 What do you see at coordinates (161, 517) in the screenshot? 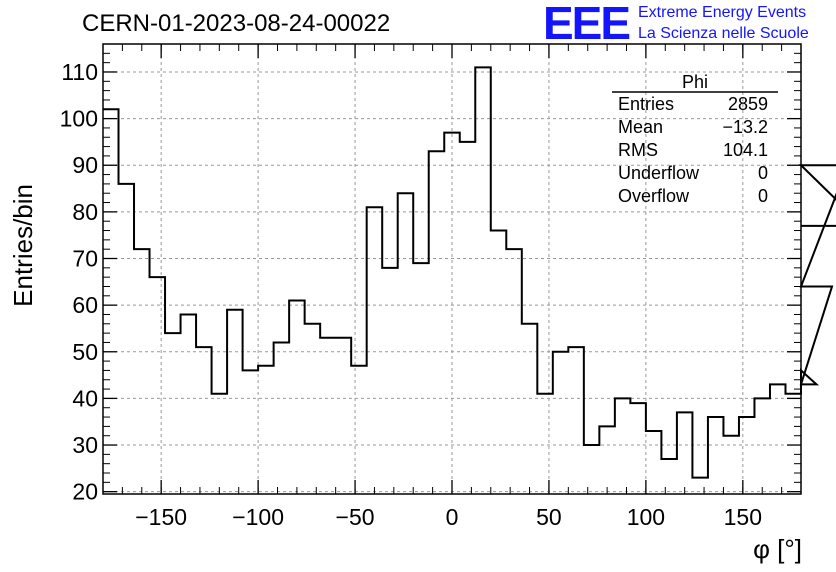
I see `x-tick-label: −150` at bounding box center [161, 517].